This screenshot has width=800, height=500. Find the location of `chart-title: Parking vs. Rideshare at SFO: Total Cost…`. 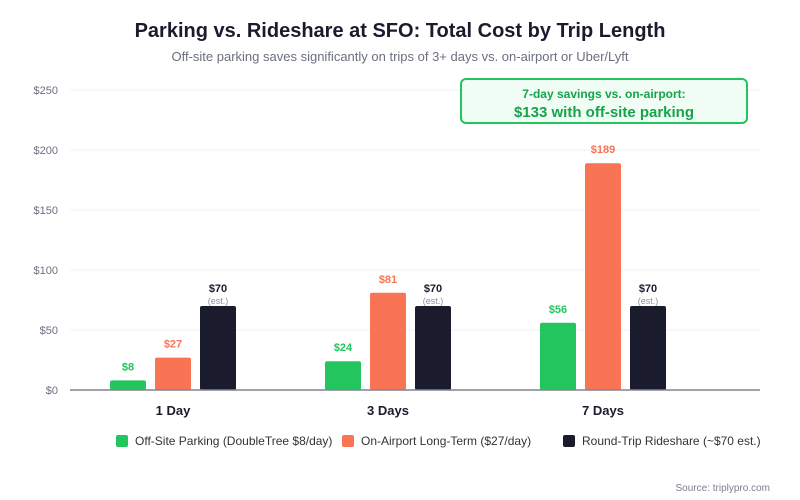

chart-title: Parking vs. Rideshare at SFO: Total Cost… is located at coordinates (400, 31).